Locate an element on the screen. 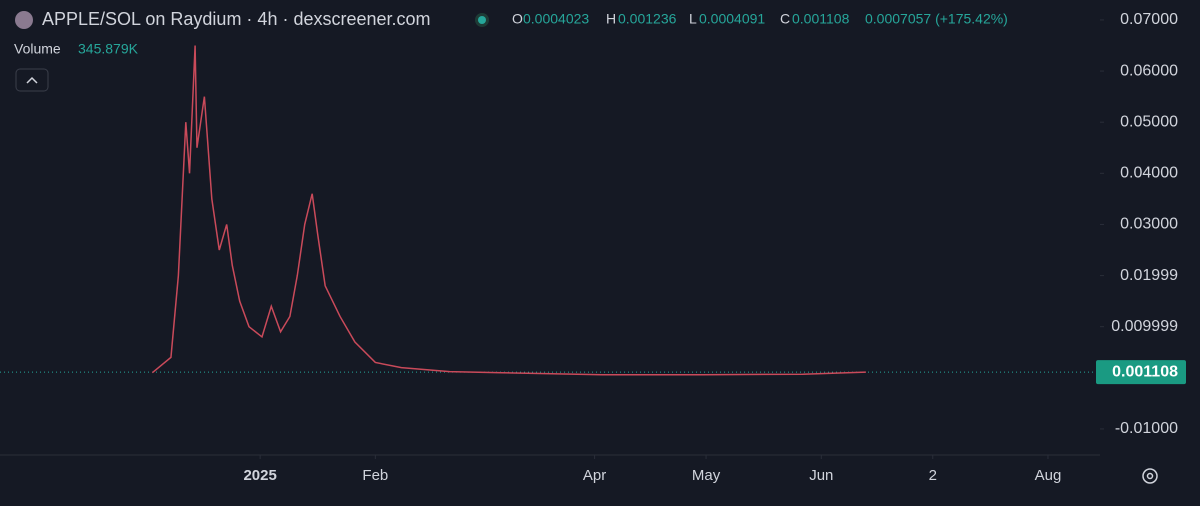 Image resolution: width=1200 pixels, height=506 pixels. volume-value: 345.879K is located at coordinates (108, 49).